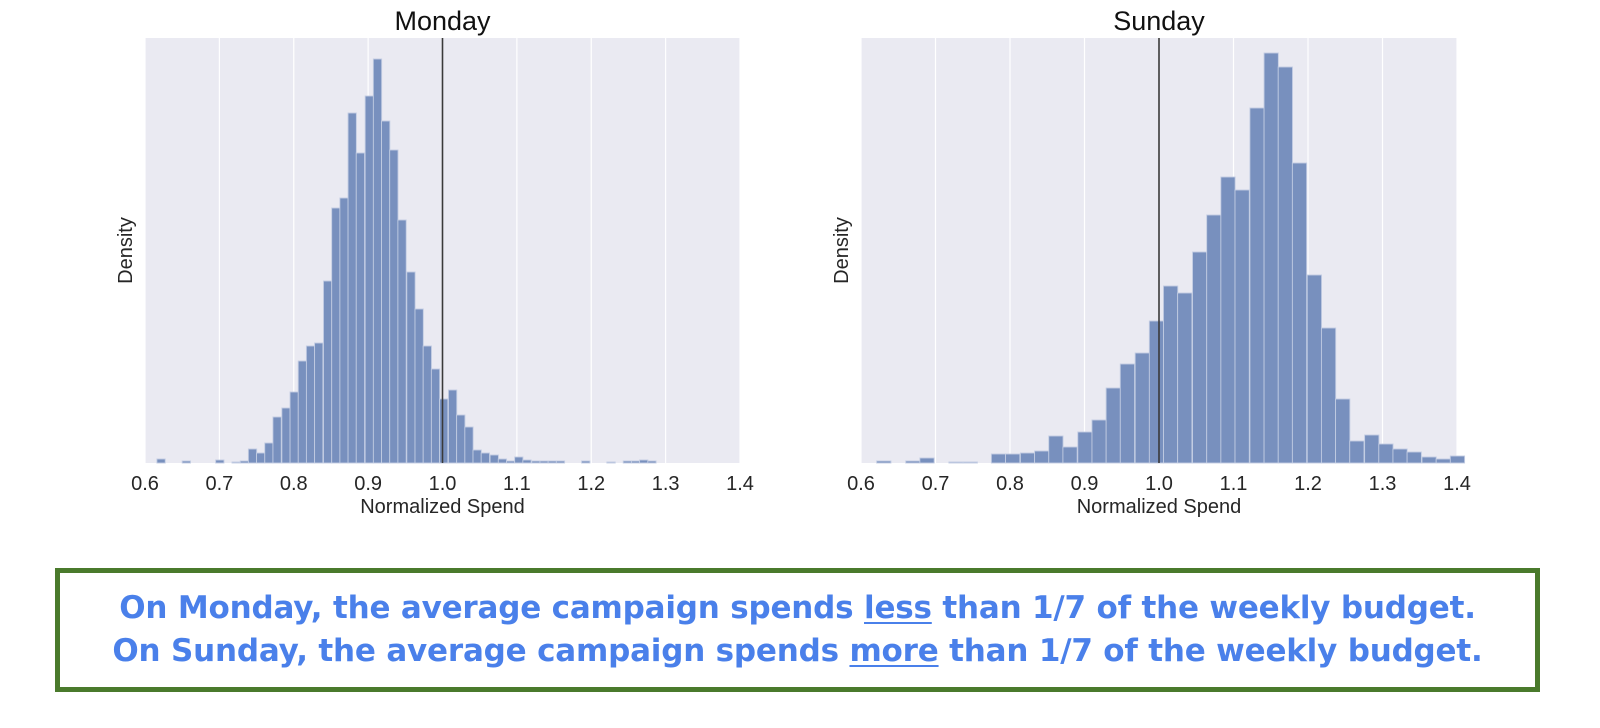 The height and width of the screenshot is (728, 1600). I want to click on monday-xtick-label: 0.7, so click(219, 484).